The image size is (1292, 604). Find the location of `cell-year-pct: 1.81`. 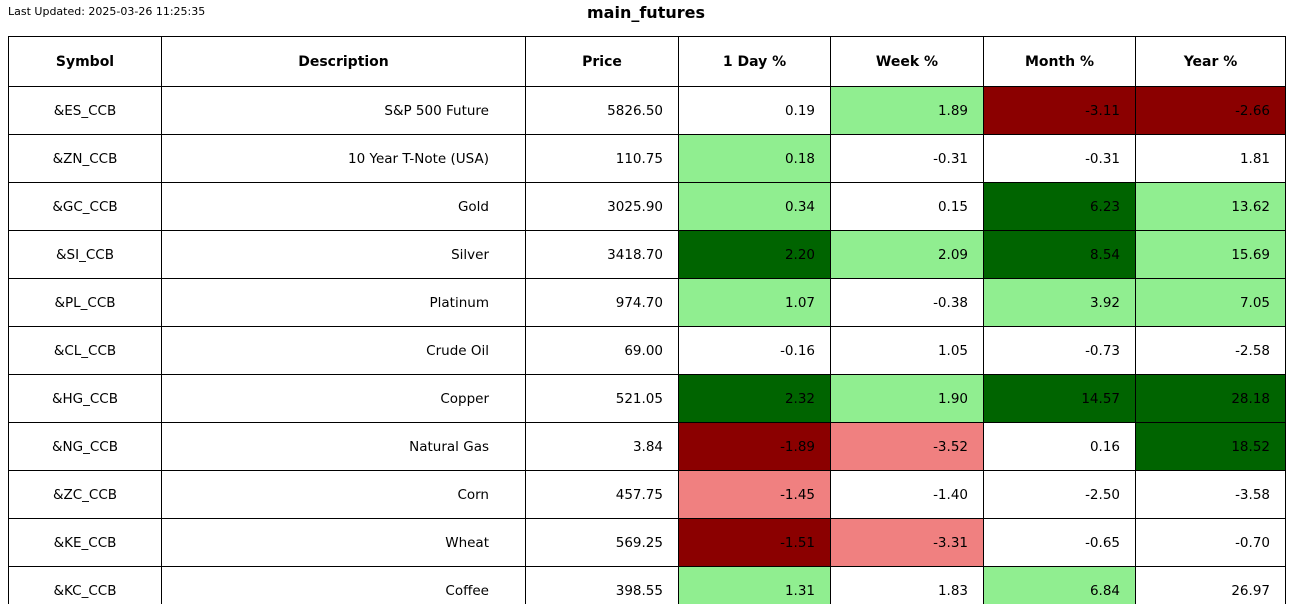

cell-year-pct: 1.81 is located at coordinates (1210, 158).